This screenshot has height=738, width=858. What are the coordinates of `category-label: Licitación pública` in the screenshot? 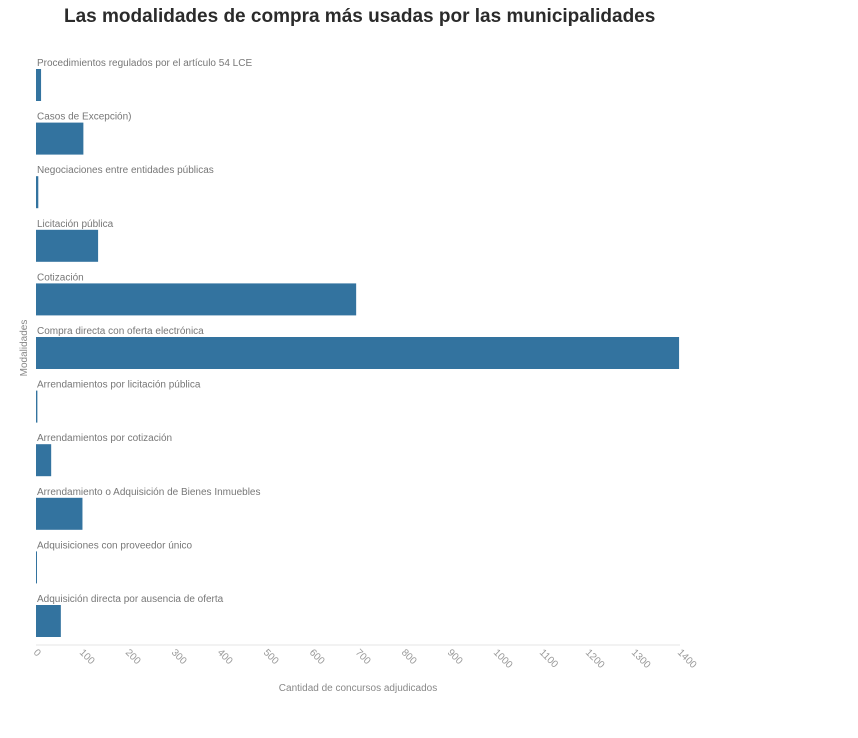 It's located at (75, 224).